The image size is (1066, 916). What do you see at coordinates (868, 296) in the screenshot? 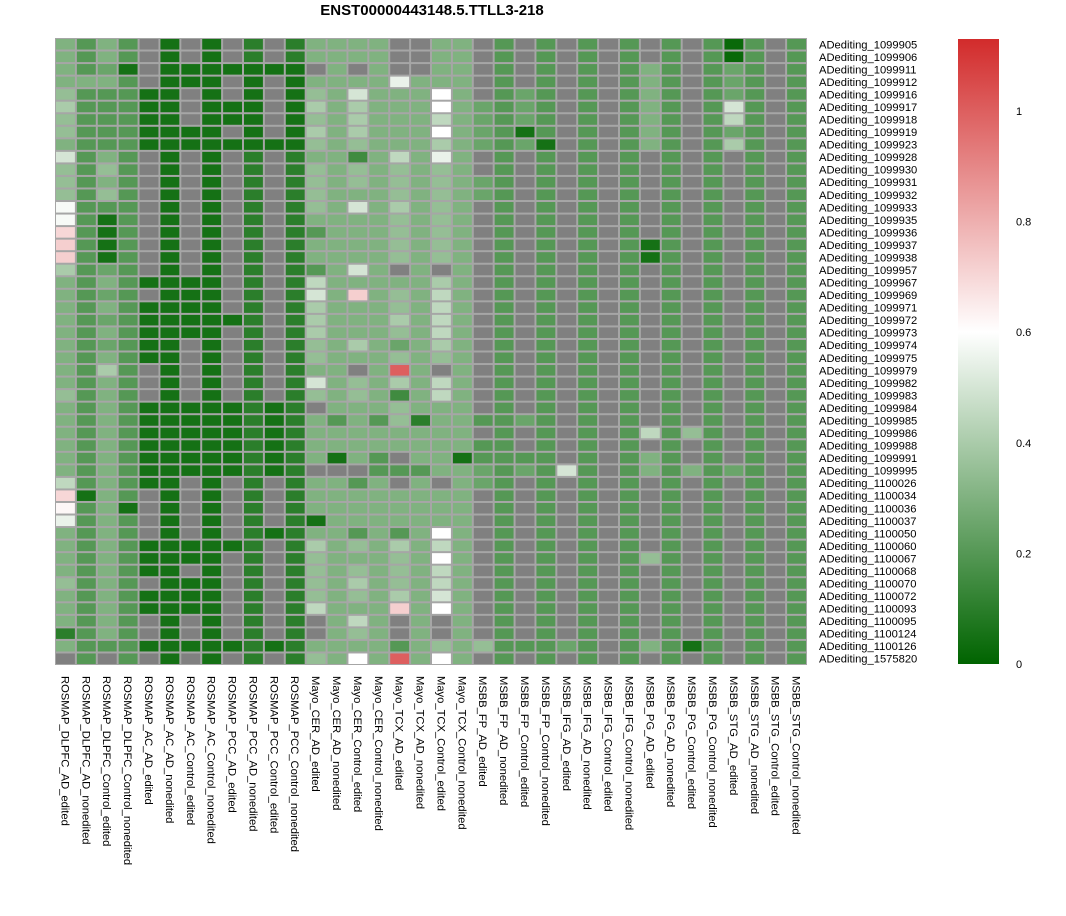
I see `row-label: ADediting_1099969` at bounding box center [868, 296].